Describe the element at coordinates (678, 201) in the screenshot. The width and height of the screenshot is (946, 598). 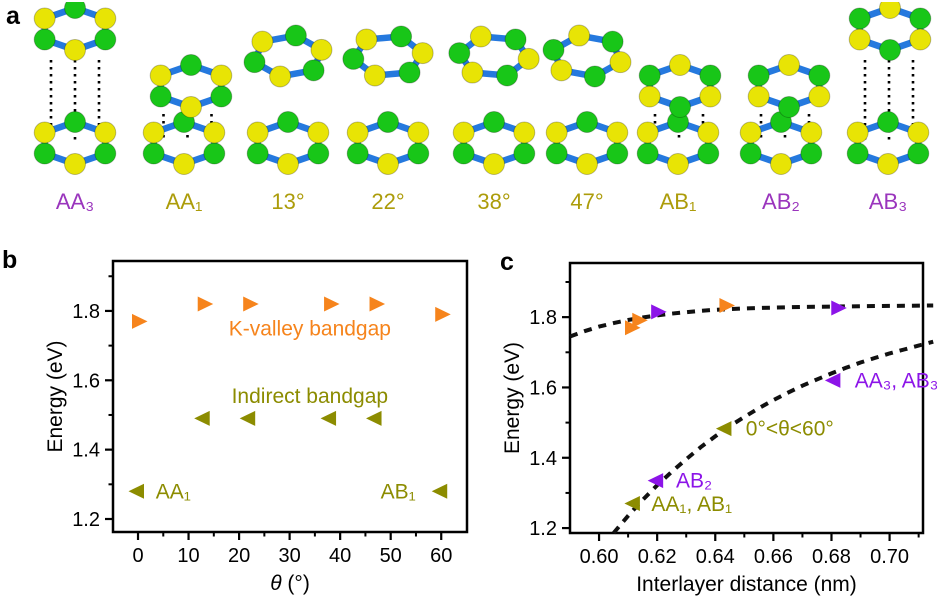
I see `structure-label: AB₁` at that location.